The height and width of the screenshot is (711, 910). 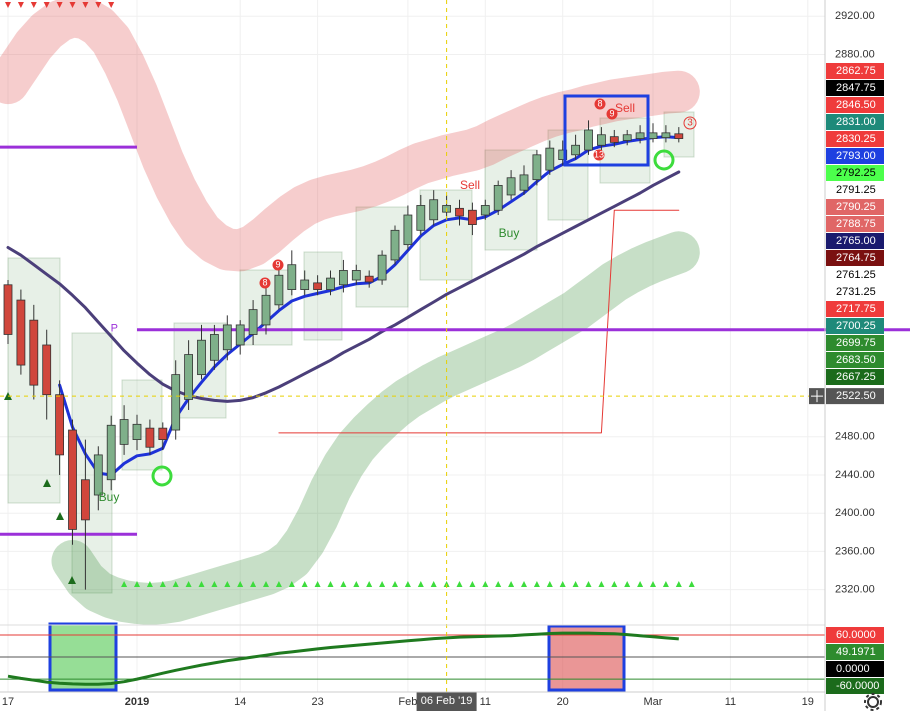 I want to click on settings-icon, so click(x=873, y=702).